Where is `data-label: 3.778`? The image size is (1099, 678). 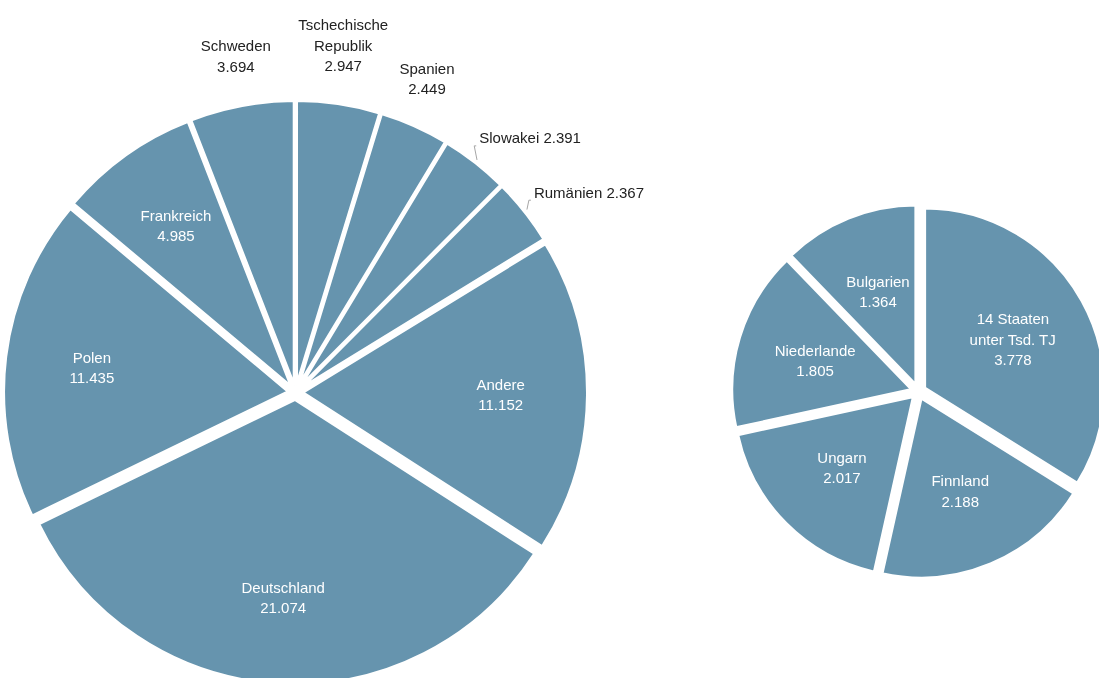
data-label: 3.778 is located at coordinates (1013, 360).